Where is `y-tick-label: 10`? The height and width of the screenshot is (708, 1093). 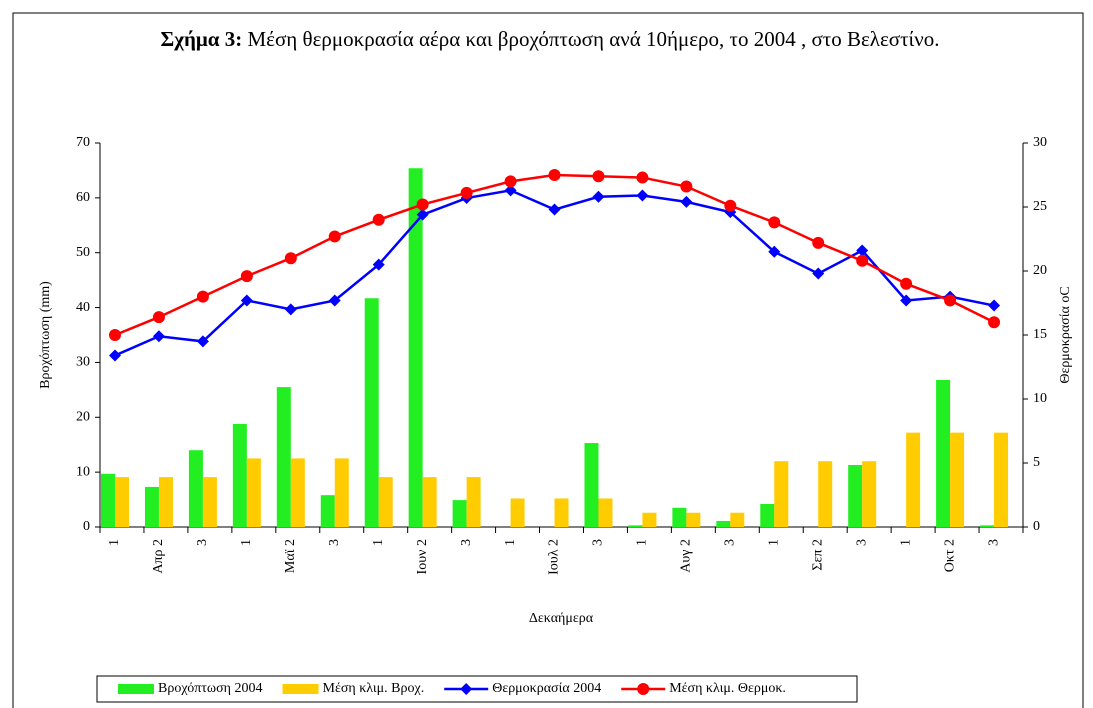 y-tick-label: 10 is located at coordinates (83, 471).